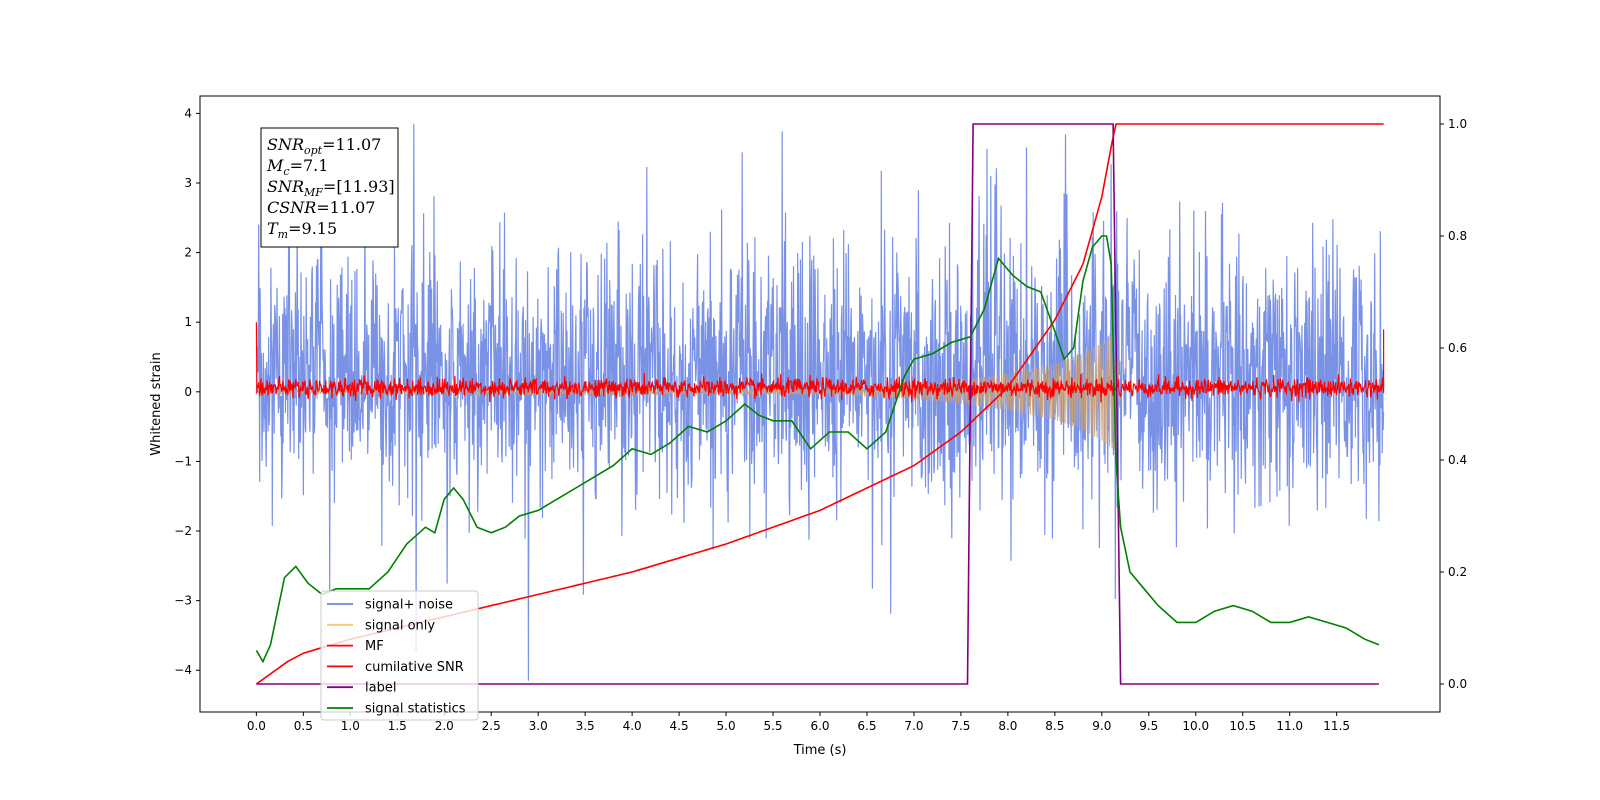  What do you see at coordinates (183, 531) in the screenshot?
I see `y-tick-label: −2` at bounding box center [183, 531].